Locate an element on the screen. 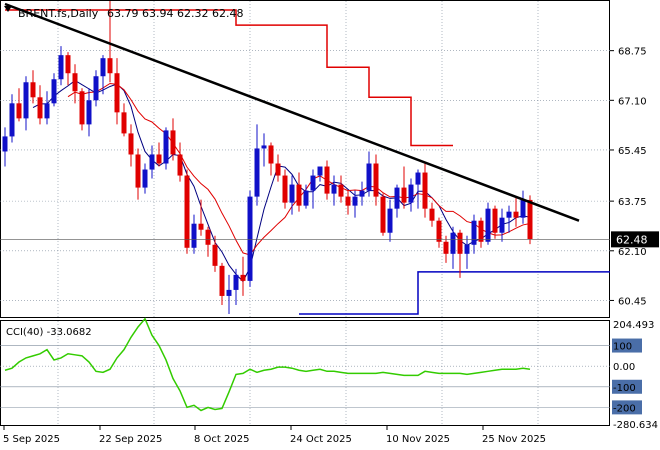 The height and width of the screenshot is (450, 660). cci-level-label: -100 is located at coordinates (624, 388).